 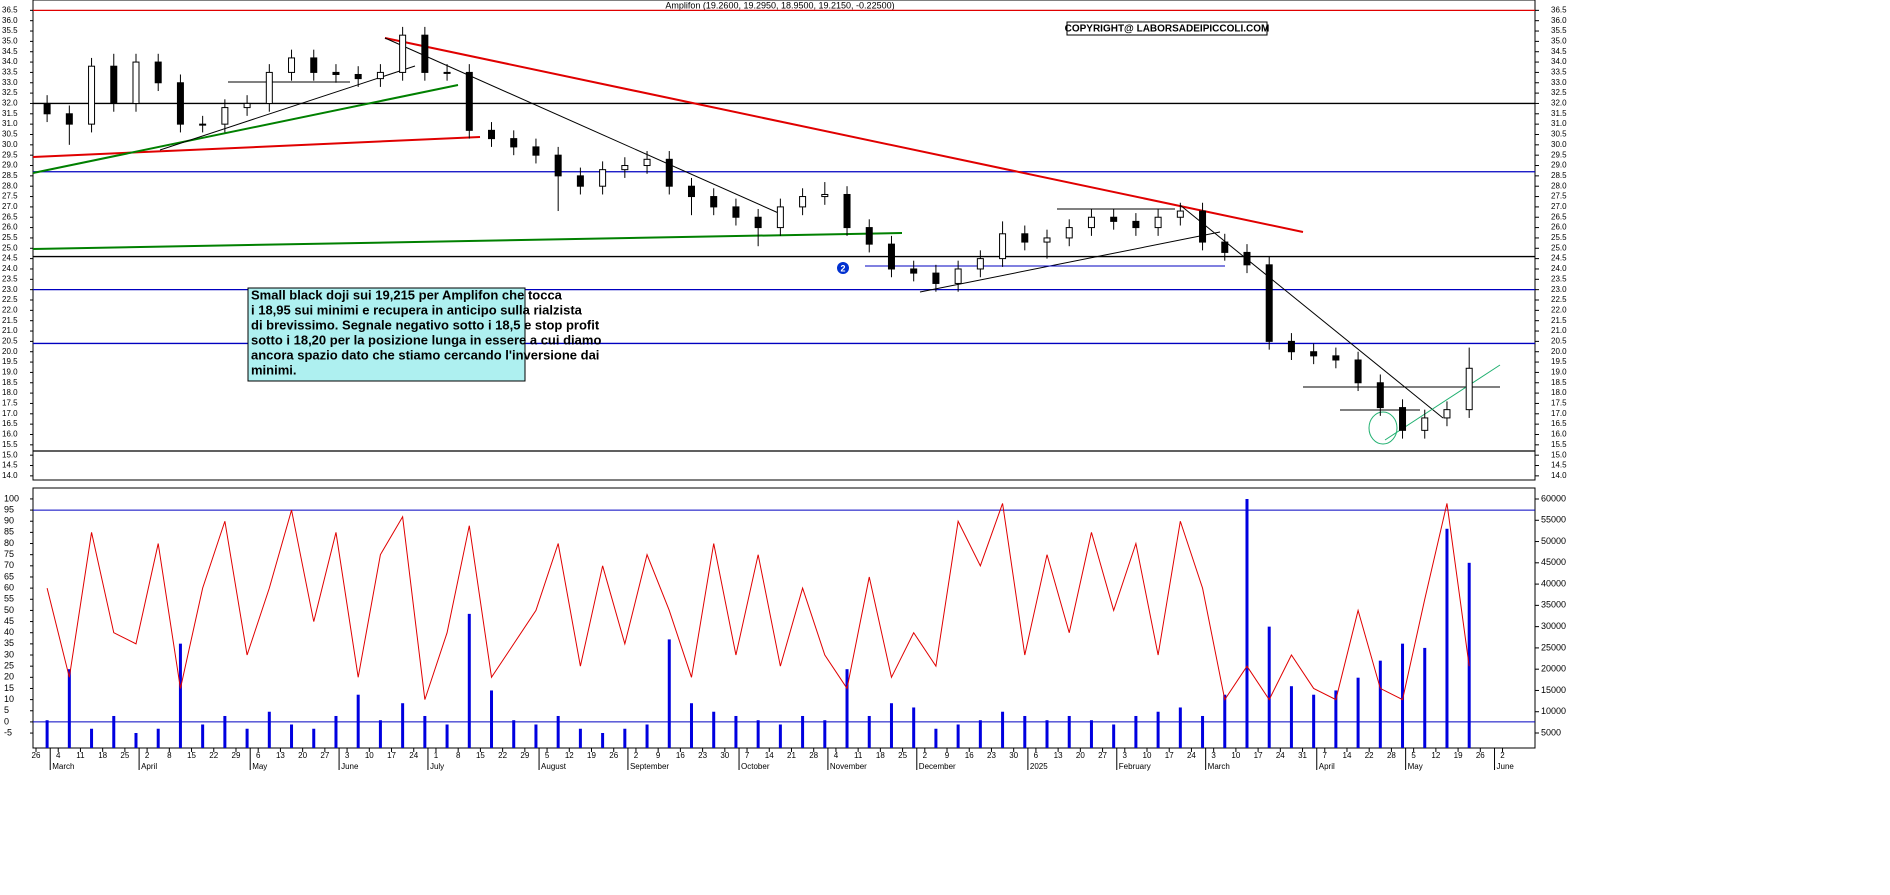 I want to click on osc-tick-label: 75, so click(x=9, y=554).